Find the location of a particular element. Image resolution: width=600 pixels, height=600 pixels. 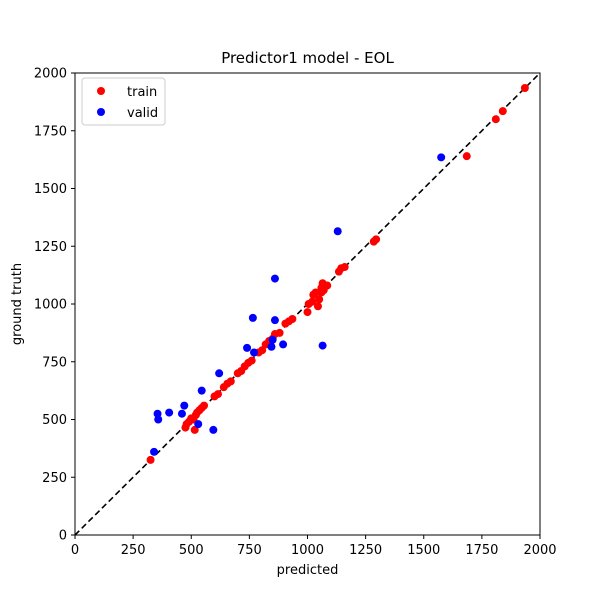

legend: train valid is located at coordinates (123, 101).